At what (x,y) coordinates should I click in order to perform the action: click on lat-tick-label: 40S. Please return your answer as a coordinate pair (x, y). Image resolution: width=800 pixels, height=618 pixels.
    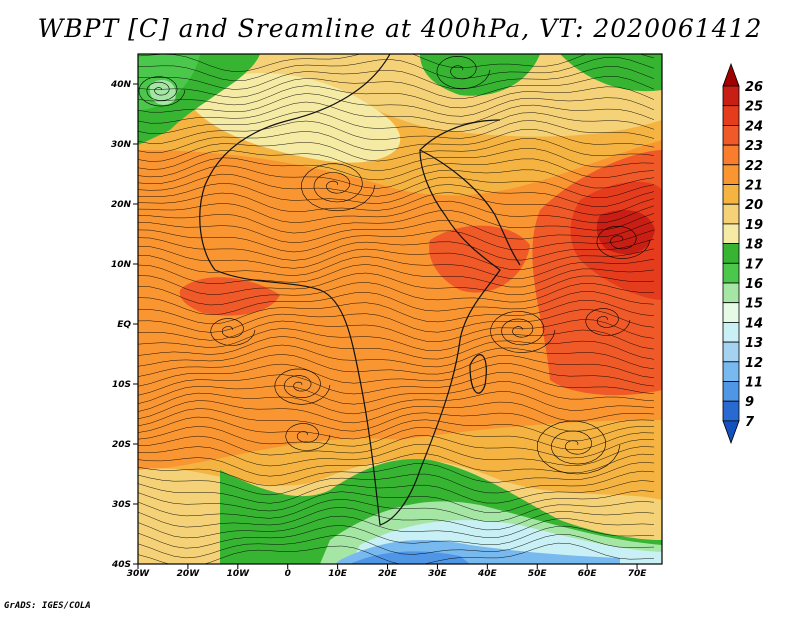
    Looking at the image, I should click on (121, 565).